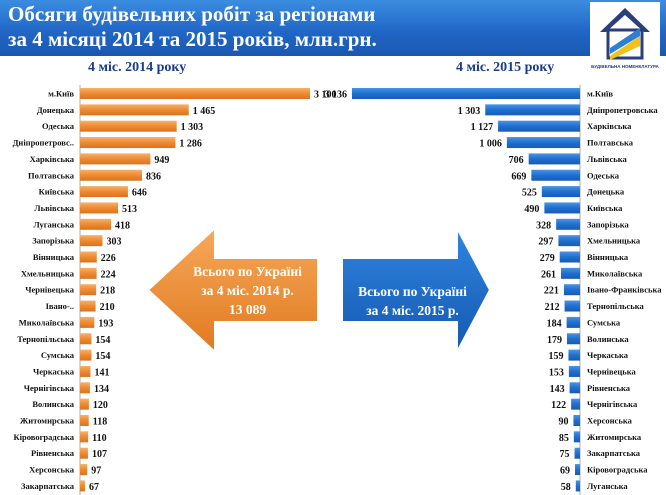  I want to click on value-label-2015: 279, so click(547, 258).